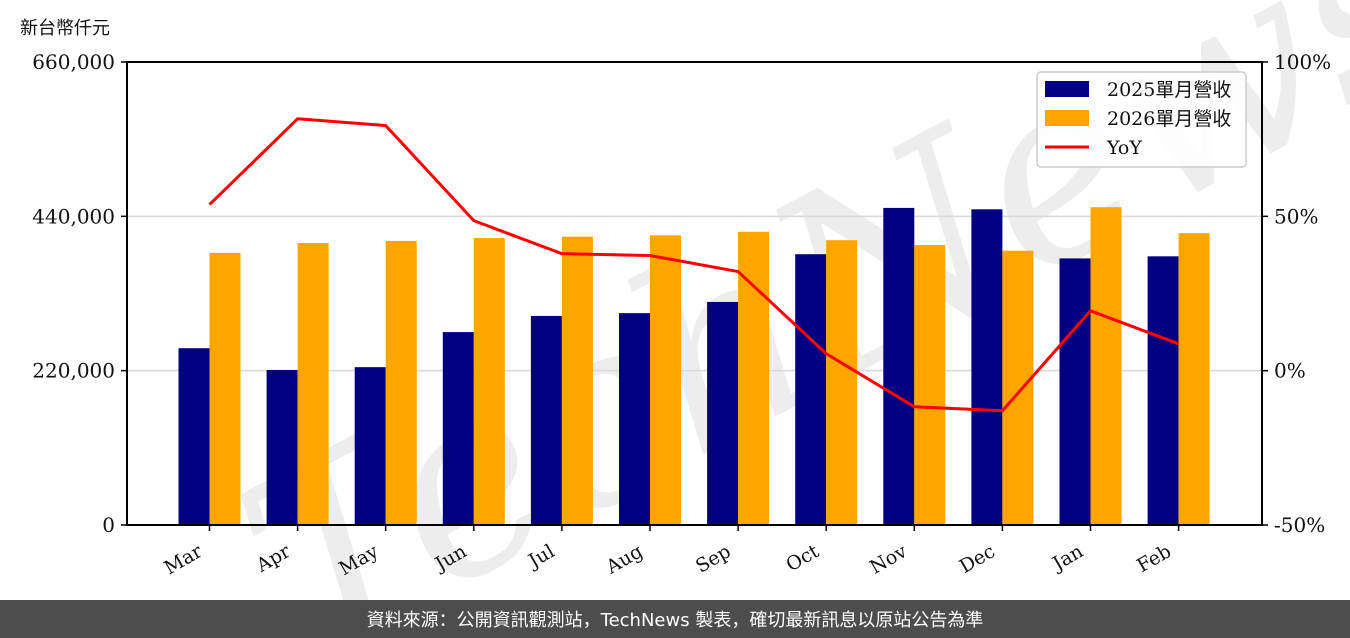 The width and height of the screenshot is (1350, 638). Describe the element at coordinates (73, 371) in the screenshot. I see `left-tick-label: 220,000` at that location.